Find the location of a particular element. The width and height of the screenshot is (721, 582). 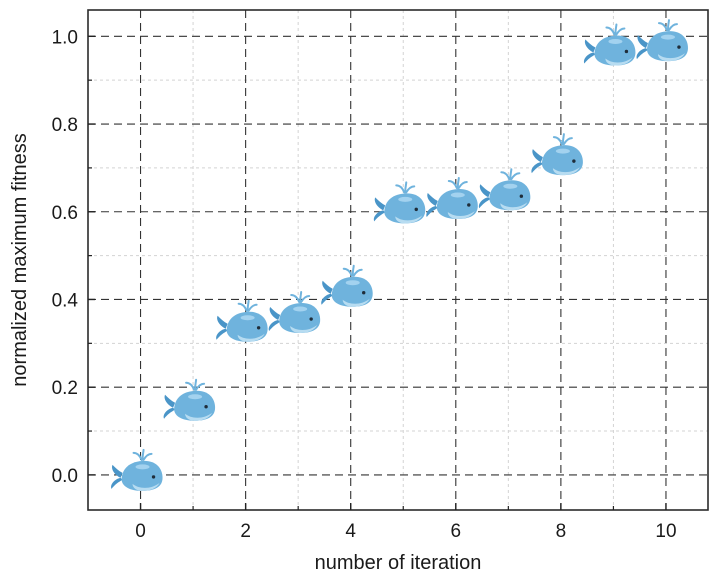

x-axis-label: number of iteration is located at coordinates (398, 563).